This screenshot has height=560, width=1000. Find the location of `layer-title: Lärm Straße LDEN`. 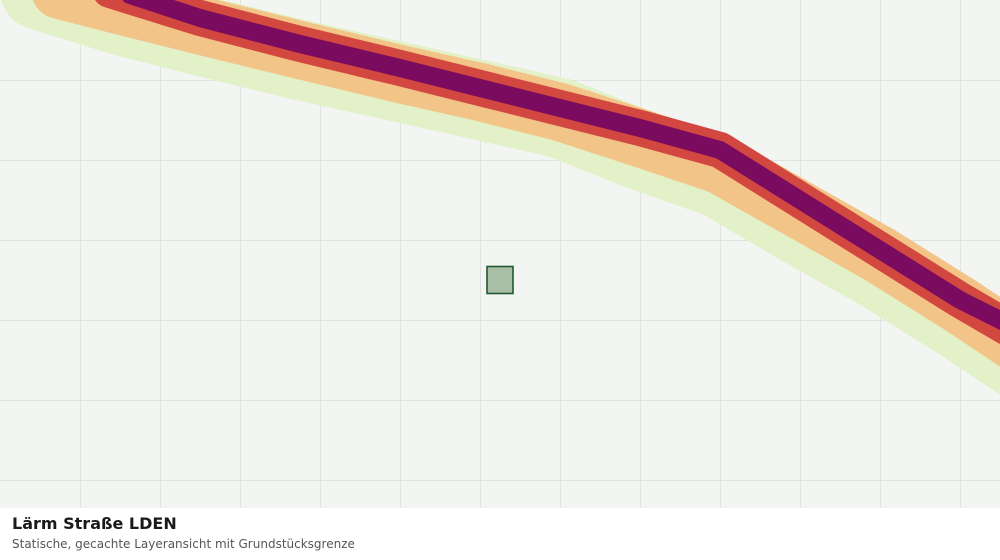

layer-title: Lärm Straße LDEN is located at coordinates (94, 523).